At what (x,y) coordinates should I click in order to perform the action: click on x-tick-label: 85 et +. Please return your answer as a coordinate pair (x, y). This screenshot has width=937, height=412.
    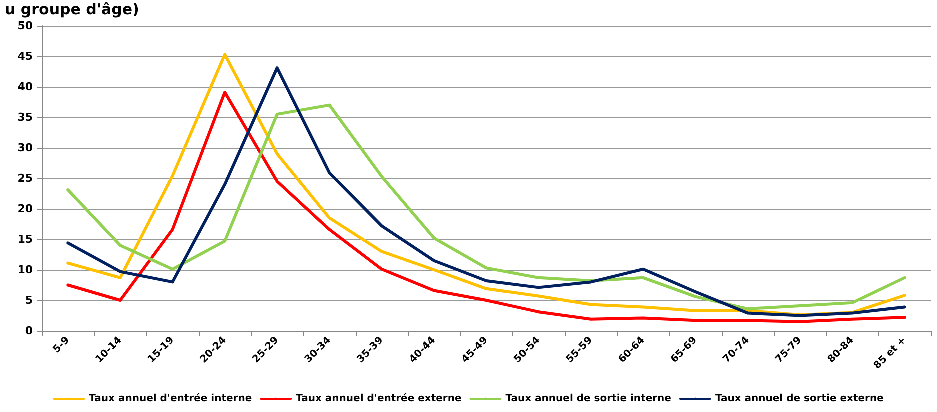
    Looking at the image, I should click on (890, 353).